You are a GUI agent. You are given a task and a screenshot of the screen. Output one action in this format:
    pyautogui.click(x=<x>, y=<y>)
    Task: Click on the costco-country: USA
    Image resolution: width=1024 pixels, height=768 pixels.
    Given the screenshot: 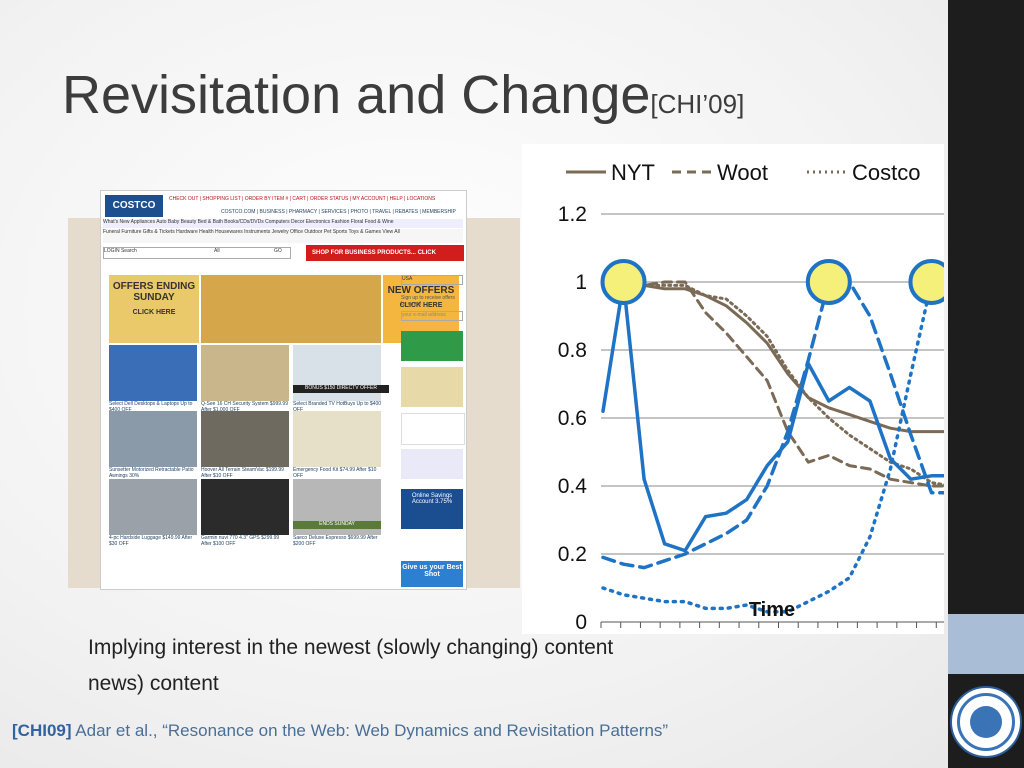 What is the action you would take?
    pyautogui.click(x=432, y=280)
    